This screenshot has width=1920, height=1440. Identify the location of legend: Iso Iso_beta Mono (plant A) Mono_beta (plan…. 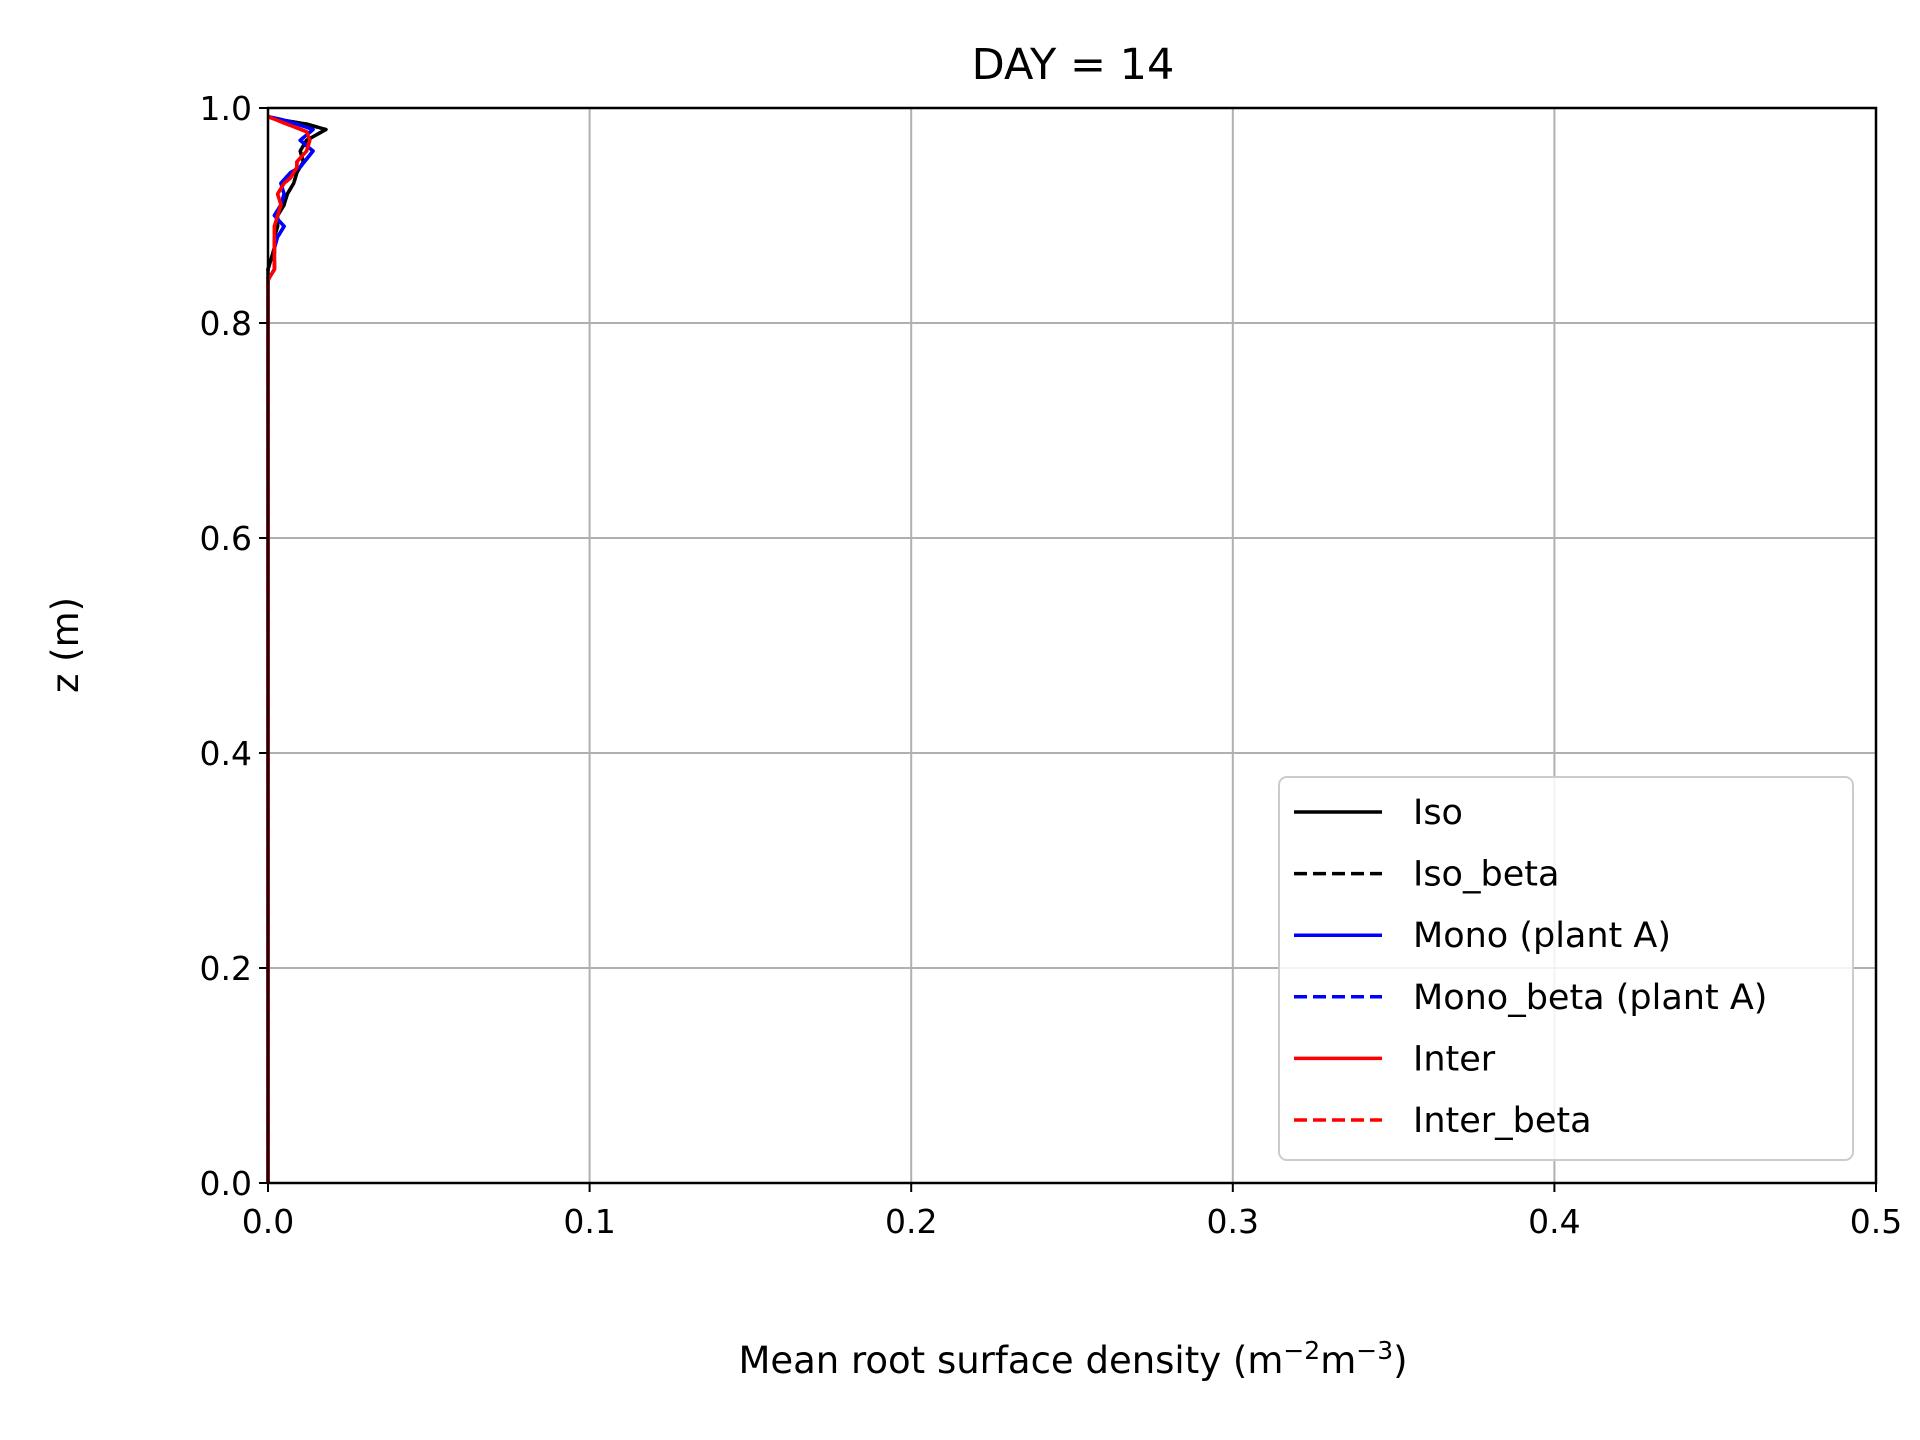
(1566, 968).